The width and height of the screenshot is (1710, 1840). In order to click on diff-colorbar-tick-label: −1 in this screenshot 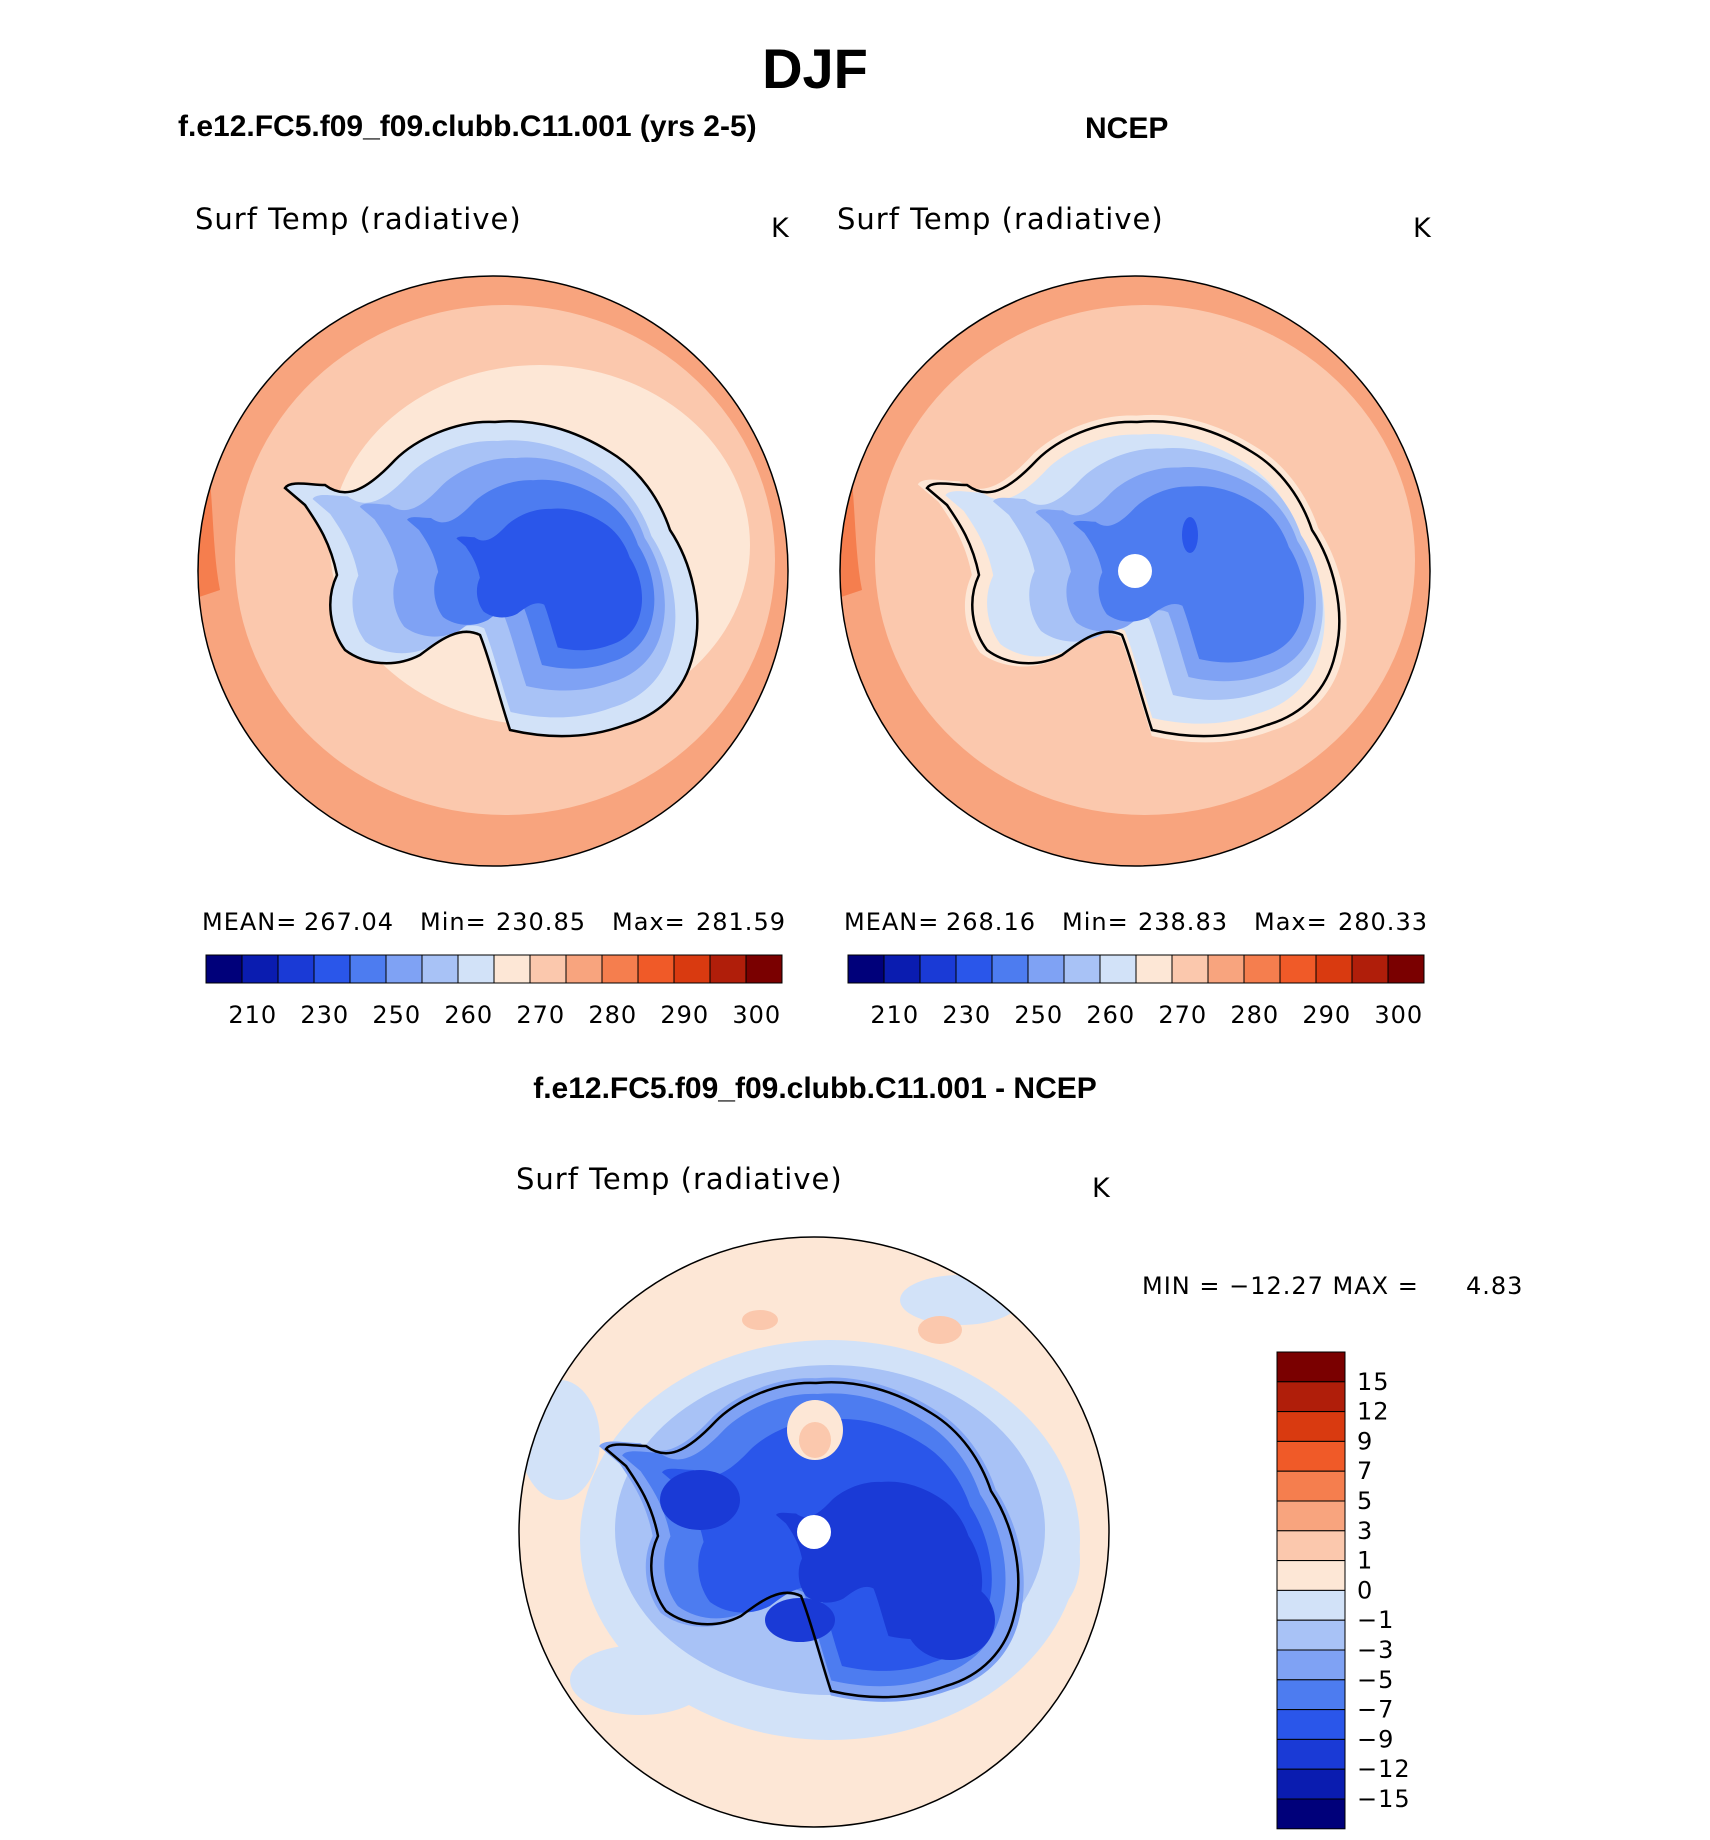, I will do `click(1375, 1620)`.